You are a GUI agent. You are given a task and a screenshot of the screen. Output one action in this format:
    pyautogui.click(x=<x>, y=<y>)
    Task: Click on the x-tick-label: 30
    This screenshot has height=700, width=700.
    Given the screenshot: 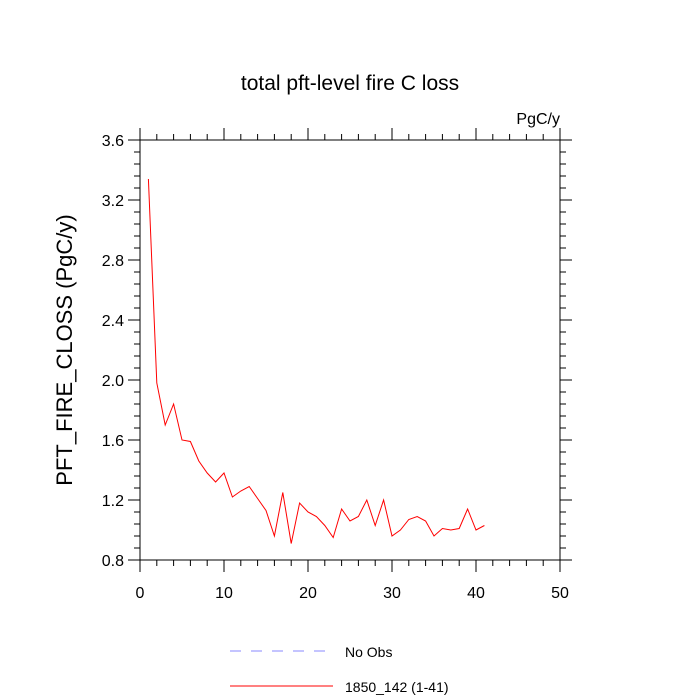 What is the action you would take?
    pyautogui.click(x=392, y=593)
    